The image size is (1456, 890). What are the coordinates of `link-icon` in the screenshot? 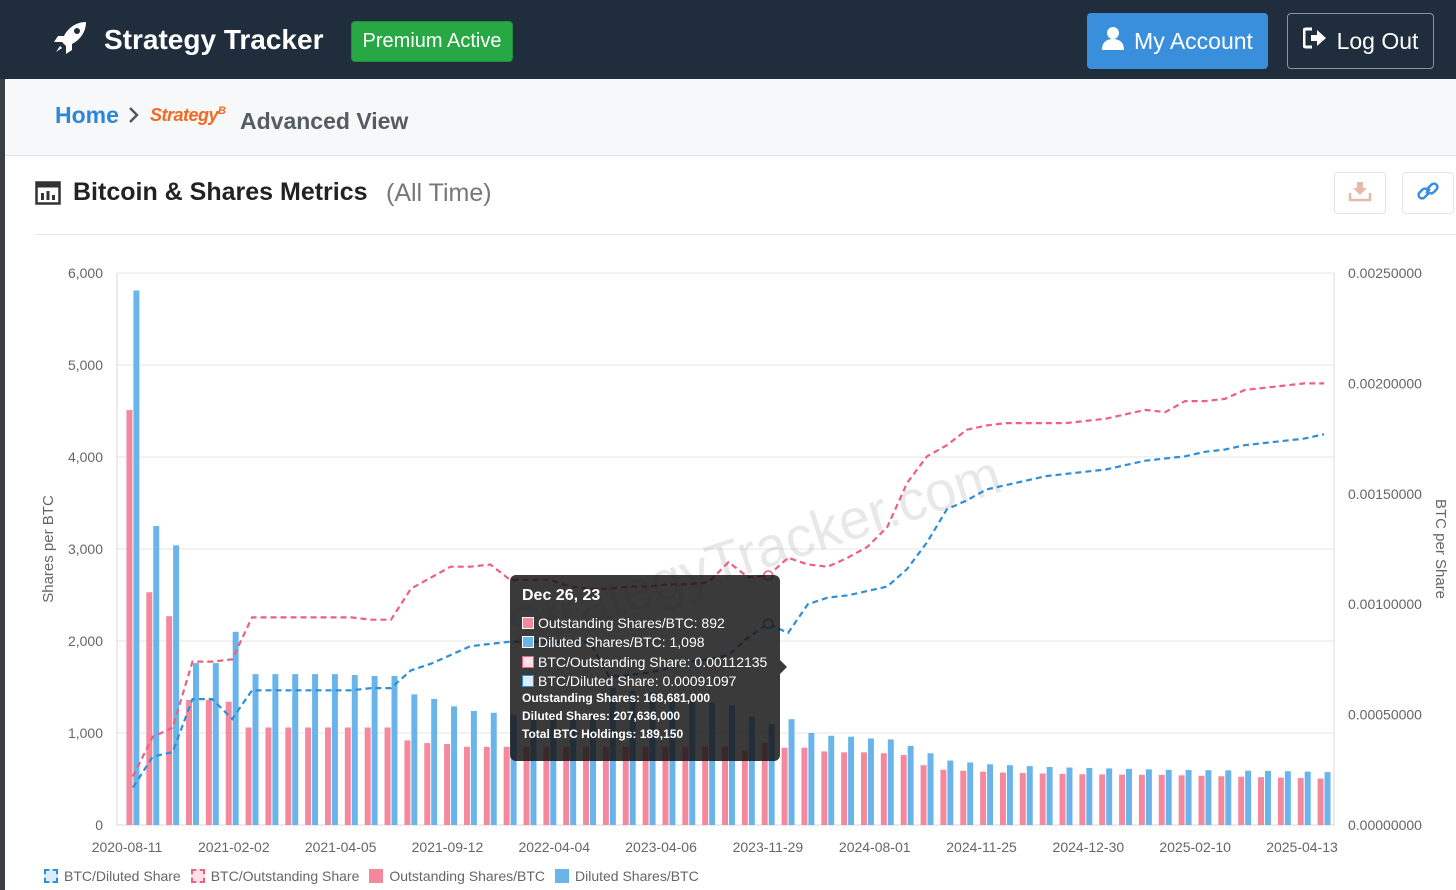 It's located at (1428, 193).